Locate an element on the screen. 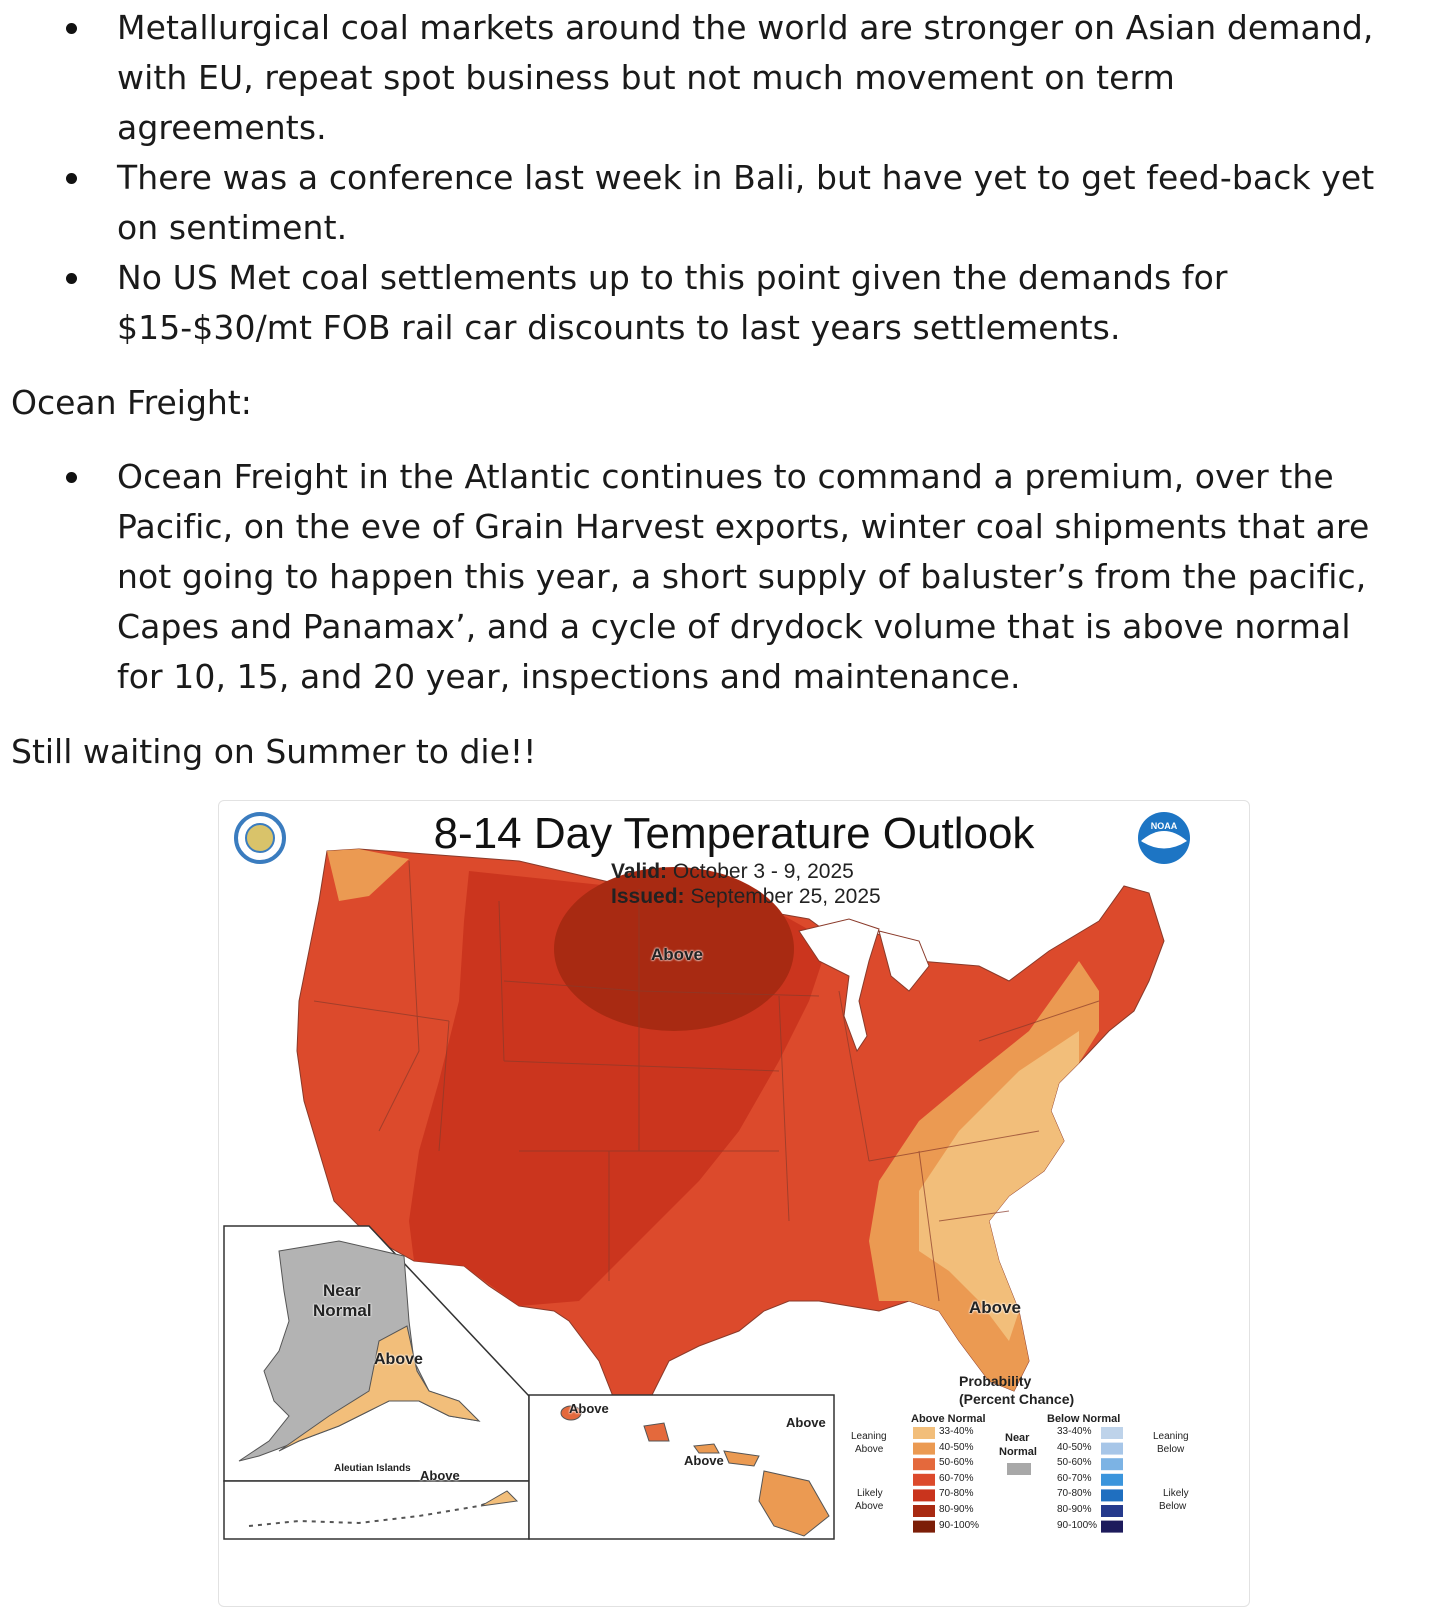 Image resolution: width=1433 pixels, height=1609 pixels. valid-label: Valid: is located at coordinates (639, 871).